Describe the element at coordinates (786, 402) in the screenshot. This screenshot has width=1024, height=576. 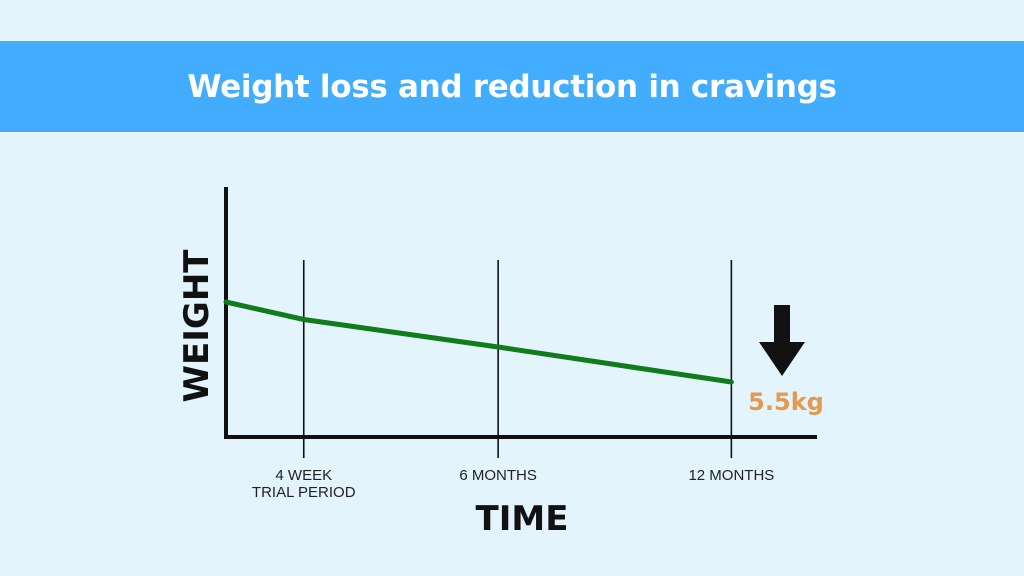
I see `weight-loss-label: 5.5kg` at that location.